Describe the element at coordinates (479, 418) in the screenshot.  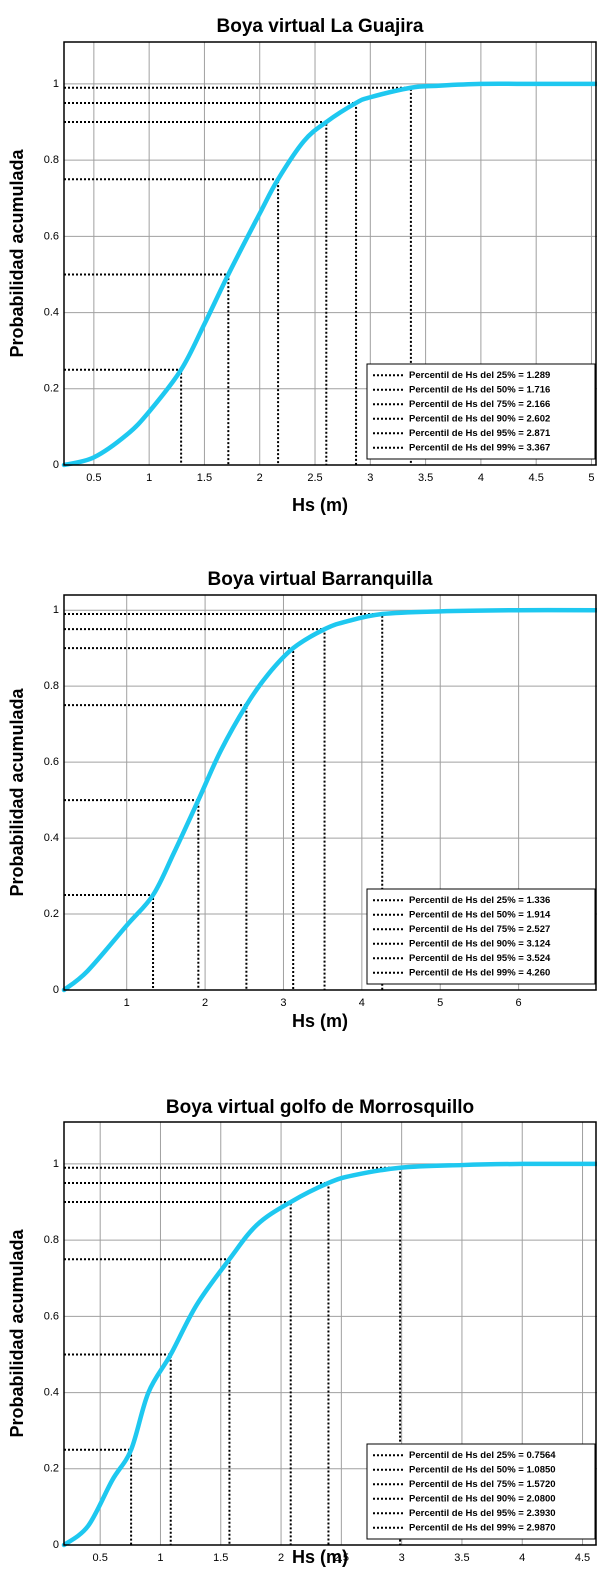
I see `legend-label: Percentil de Hs del 90% = 2.602` at that location.